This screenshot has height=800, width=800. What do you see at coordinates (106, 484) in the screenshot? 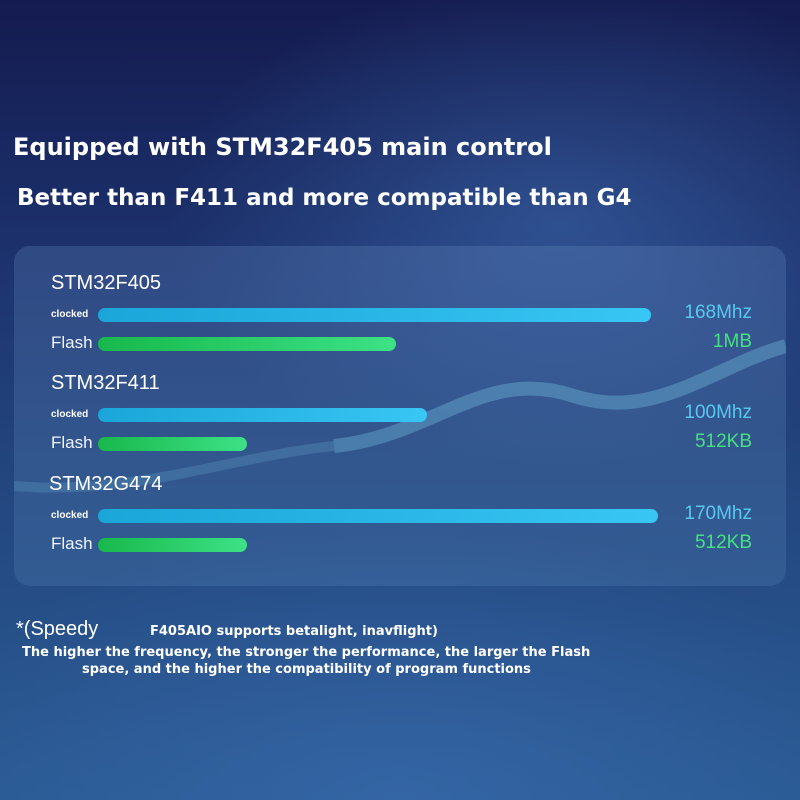
I see `chip-name: STM32G474` at bounding box center [106, 484].